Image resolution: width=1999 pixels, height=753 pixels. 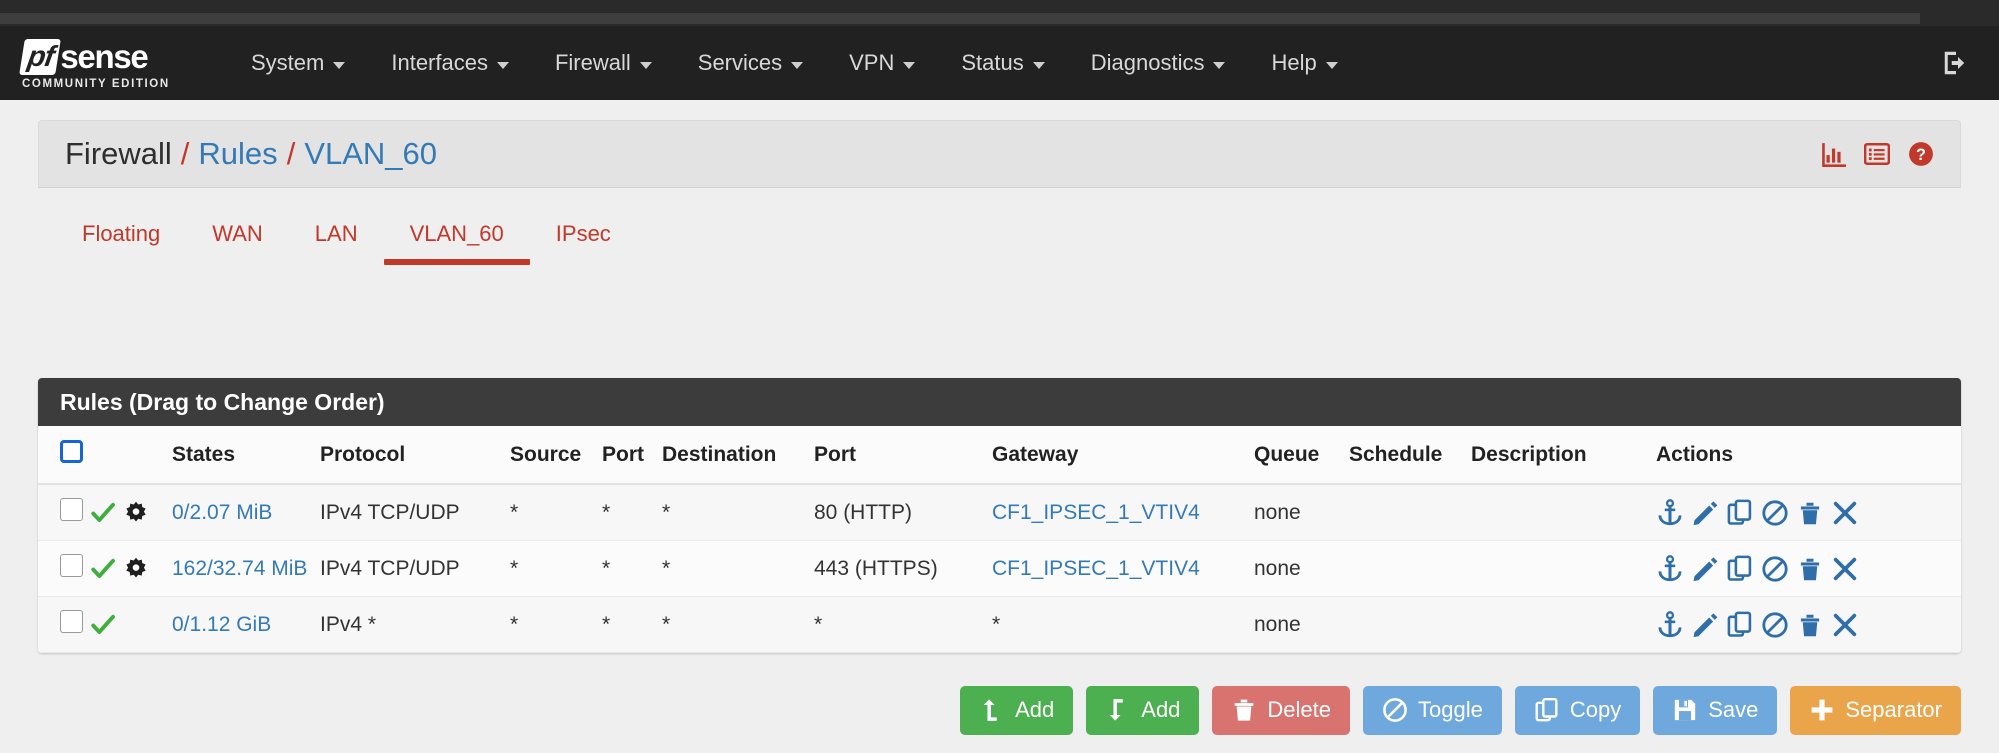 What do you see at coordinates (1833, 154) in the screenshot?
I see `bar-chart-icon` at bounding box center [1833, 154].